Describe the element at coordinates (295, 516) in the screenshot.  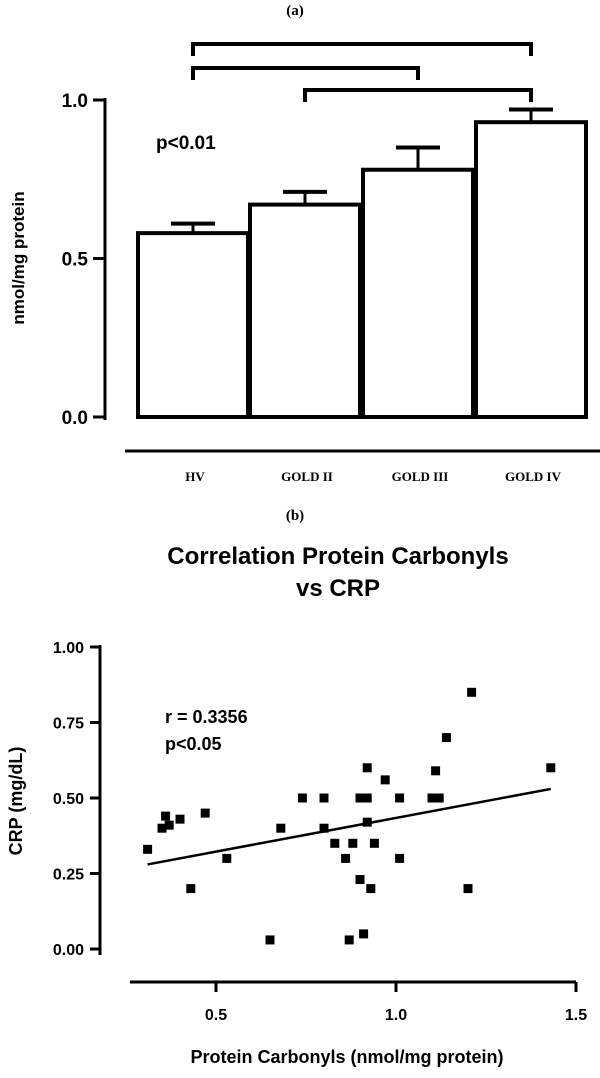
I see `panel-b-label: (b)` at that location.